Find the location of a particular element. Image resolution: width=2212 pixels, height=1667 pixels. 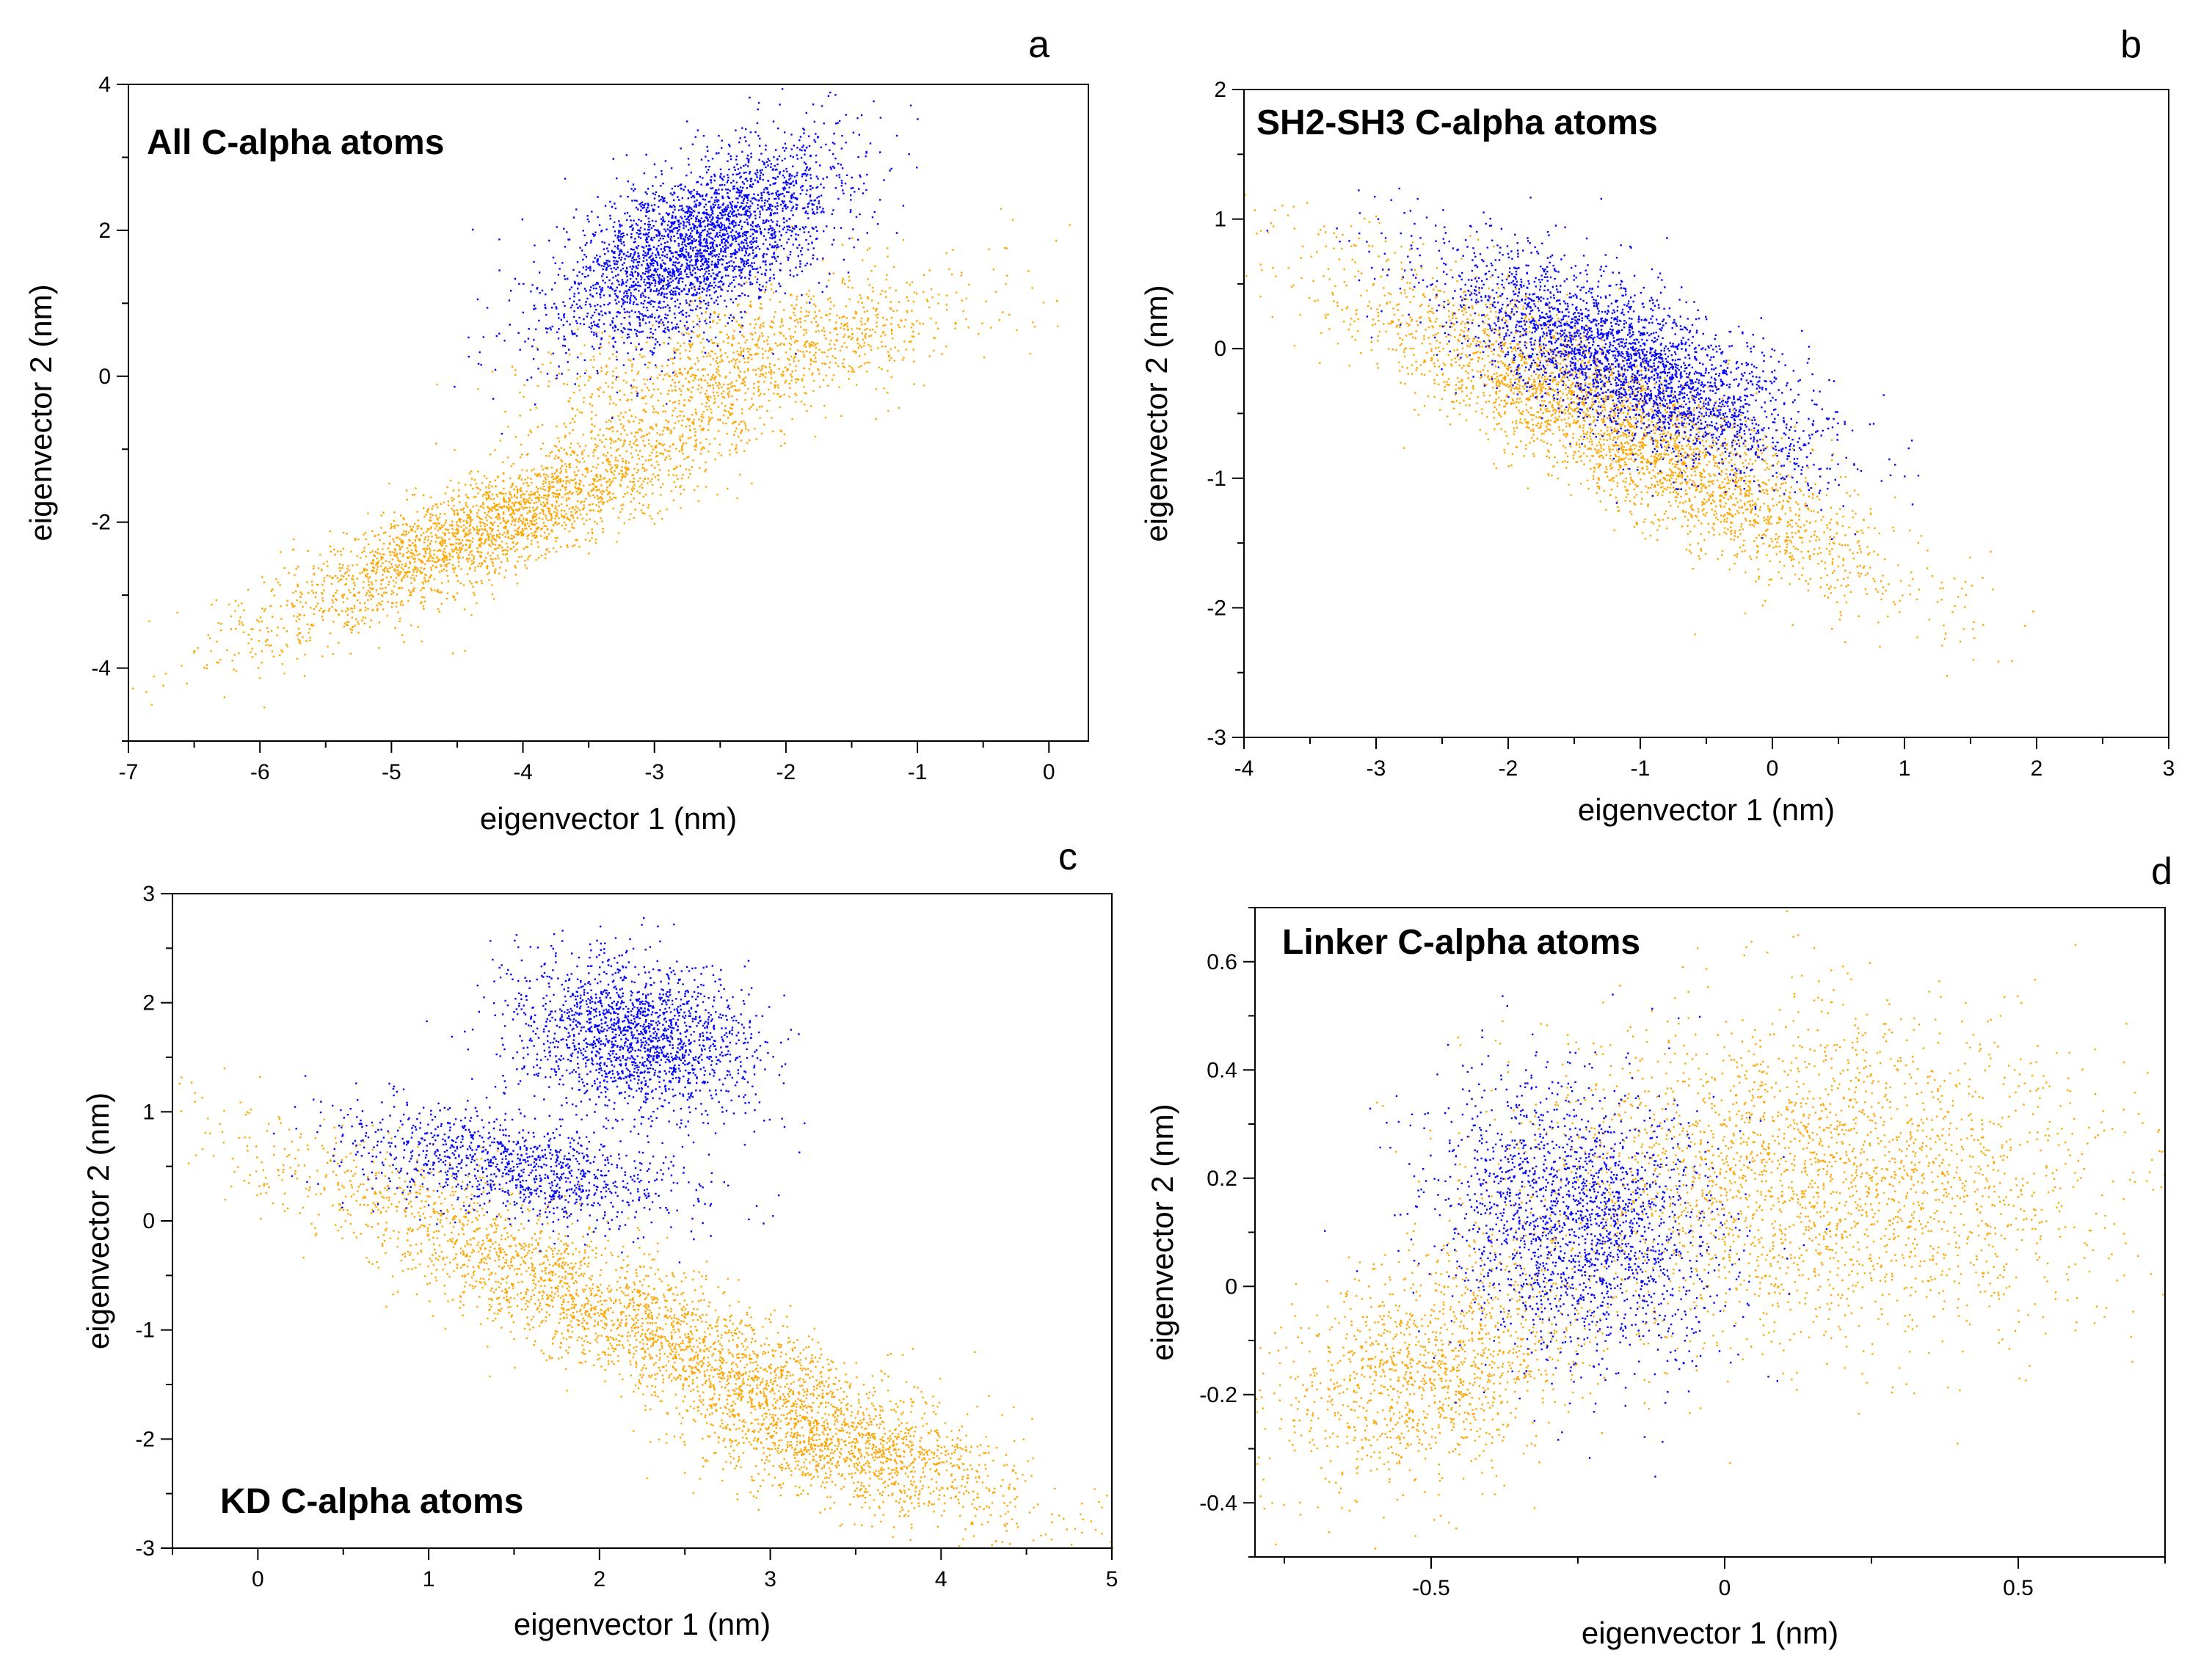

y-tick-label: 3 is located at coordinates (148, 894).